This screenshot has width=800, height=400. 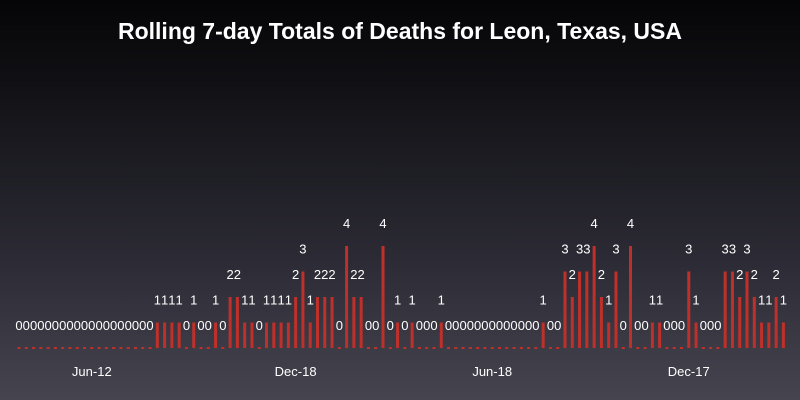 What do you see at coordinates (40, 325) in the screenshot?
I see `data-label-3: 0` at bounding box center [40, 325].